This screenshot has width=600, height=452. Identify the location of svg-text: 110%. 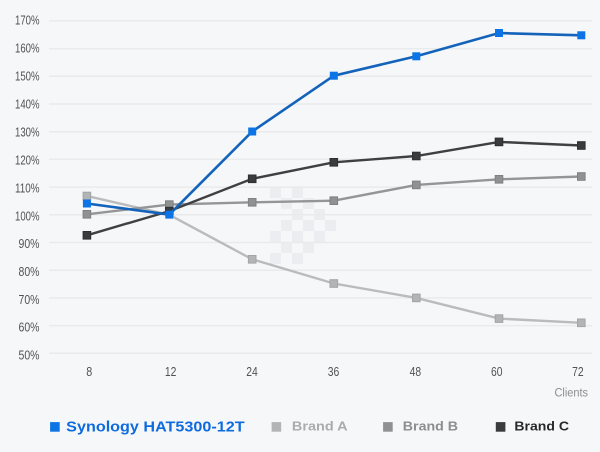
(27, 188).